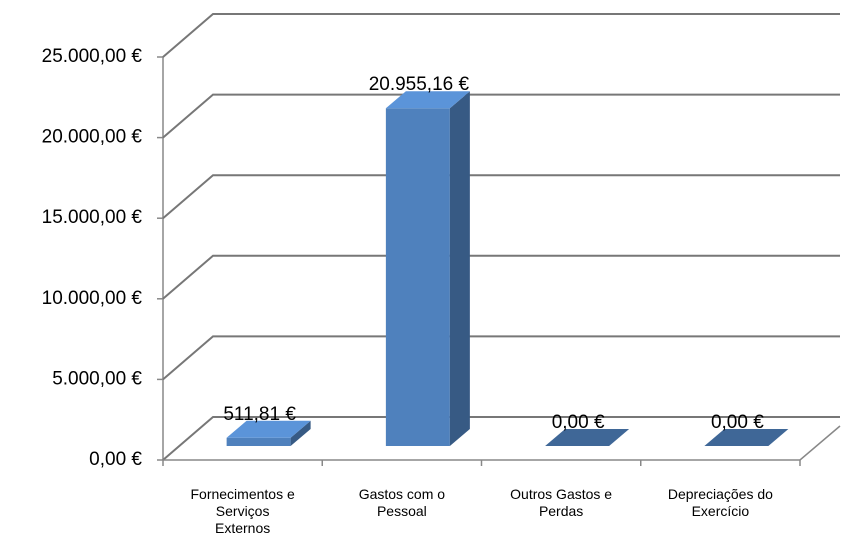  I want to click on x-tick-label: Outros Gastos e Perdas, so click(561, 502).